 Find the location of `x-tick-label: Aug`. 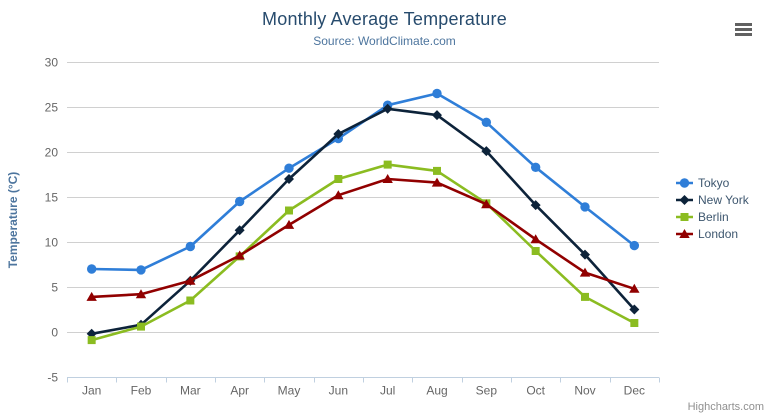

x-tick-label: Aug is located at coordinates (436, 391).